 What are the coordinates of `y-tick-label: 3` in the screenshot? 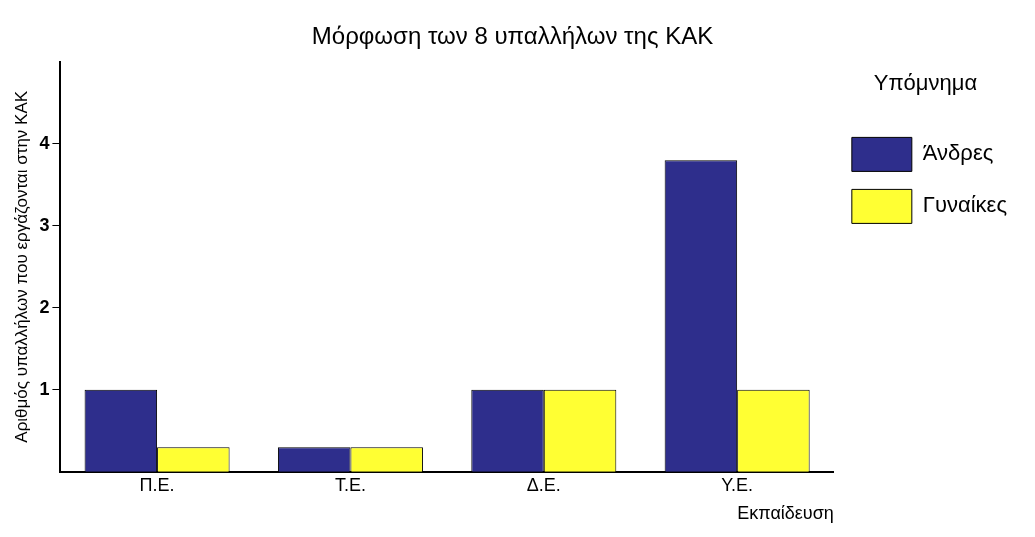 It's located at (44, 224).